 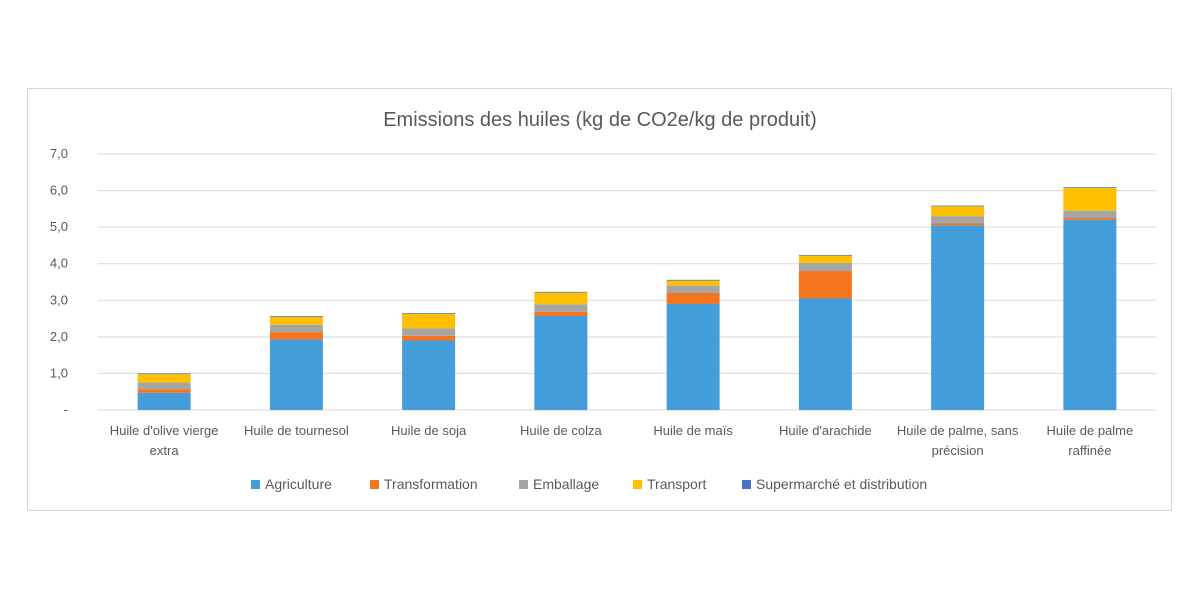 What do you see at coordinates (561, 430) in the screenshot?
I see `x-tick-label: Huile de colza` at bounding box center [561, 430].